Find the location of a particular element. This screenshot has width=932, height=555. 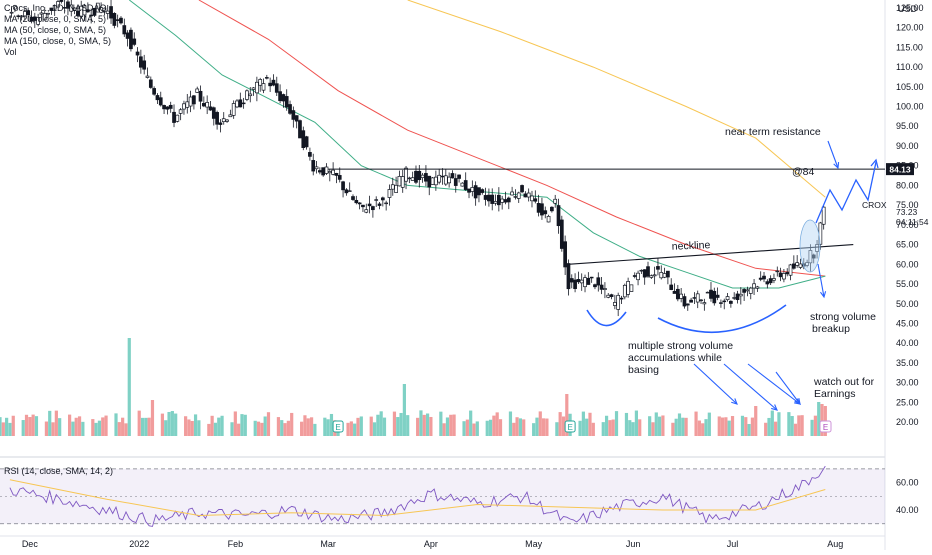

ma20-legend: MA (20, close, 0, SMA, 5) is located at coordinates (55, 19).